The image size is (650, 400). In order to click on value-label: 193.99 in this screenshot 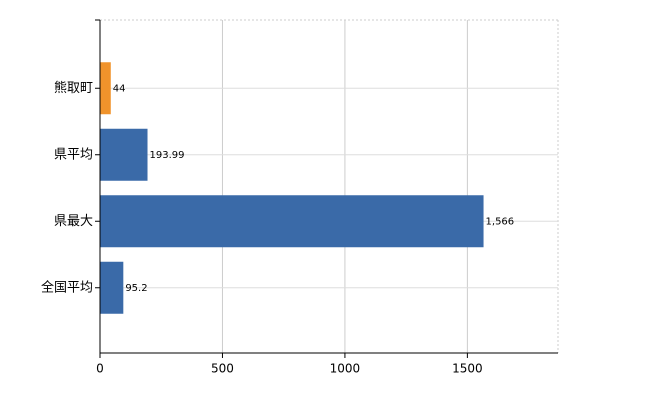, I will do `click(167, 155)`.